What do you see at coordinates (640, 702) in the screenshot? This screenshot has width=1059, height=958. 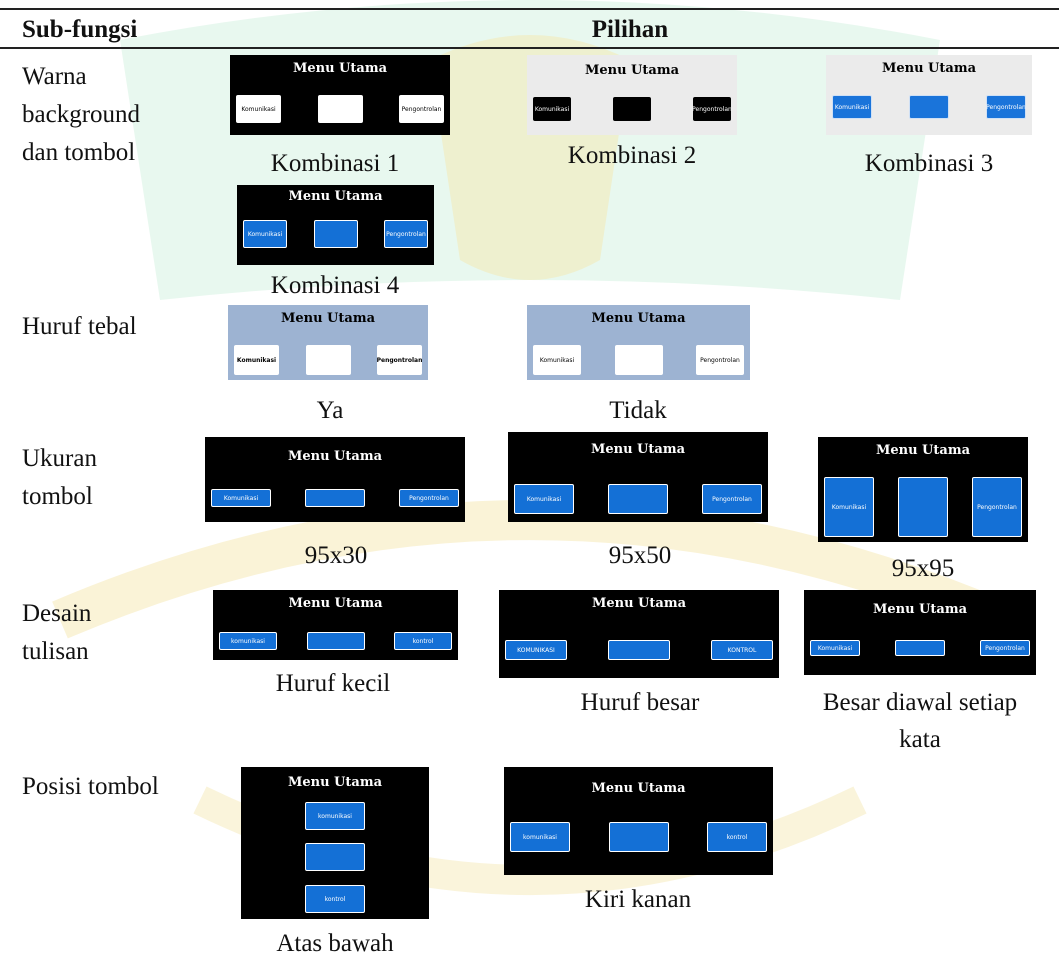 I see `option-caption: Huruf besar` at bounding box center [640, 702].